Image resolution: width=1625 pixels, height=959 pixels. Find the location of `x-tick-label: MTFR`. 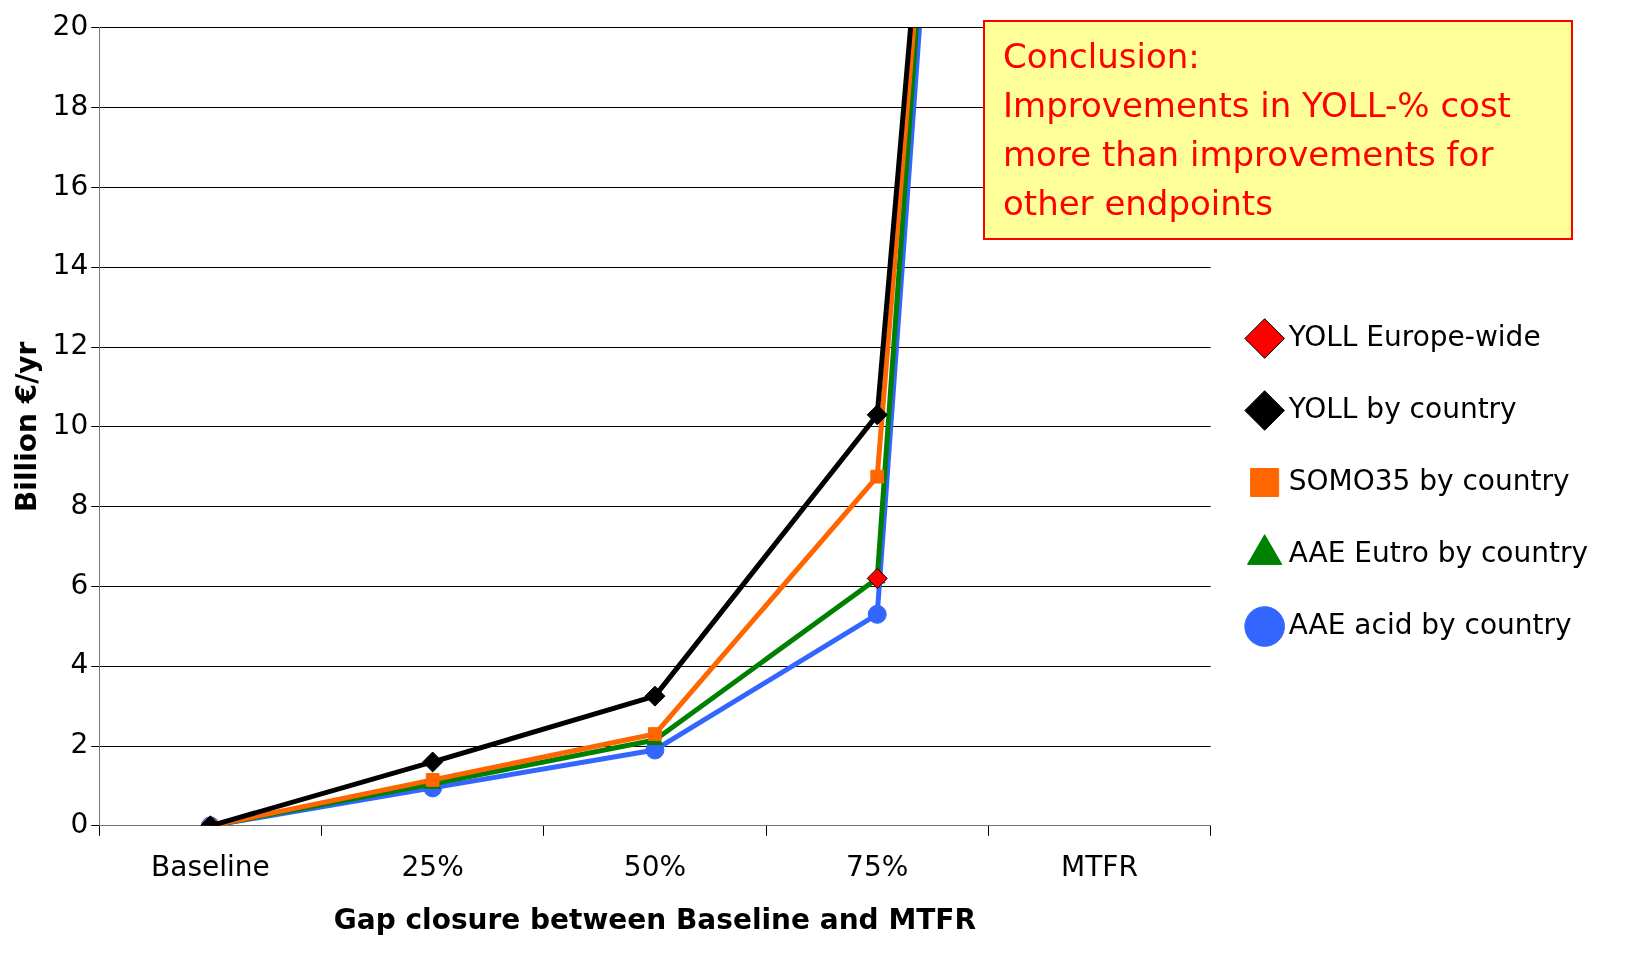

x-tick-label: MTFR is located at coordinates (1099, 866).